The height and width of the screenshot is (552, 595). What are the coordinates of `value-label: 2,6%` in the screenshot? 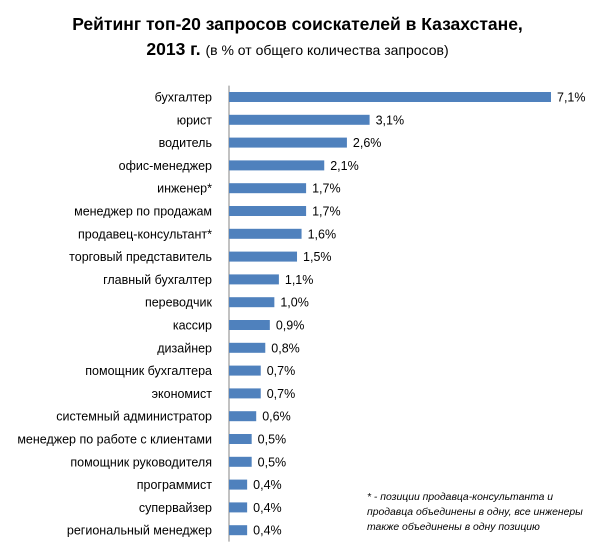 It's located at (367, 143).